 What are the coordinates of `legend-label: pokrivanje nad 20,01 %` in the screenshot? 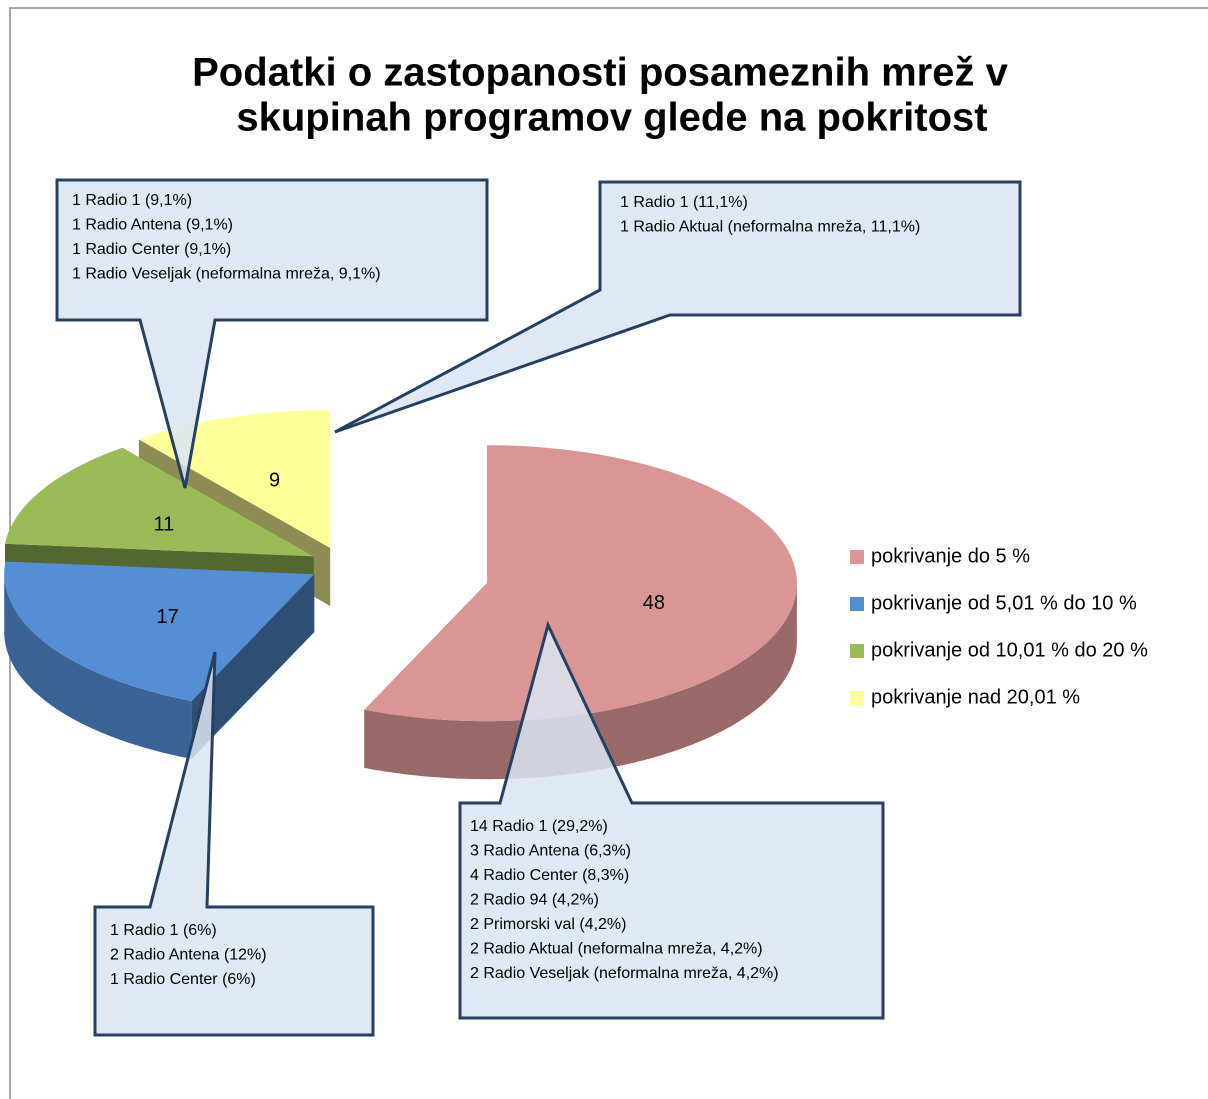 It's located at (975, 697).